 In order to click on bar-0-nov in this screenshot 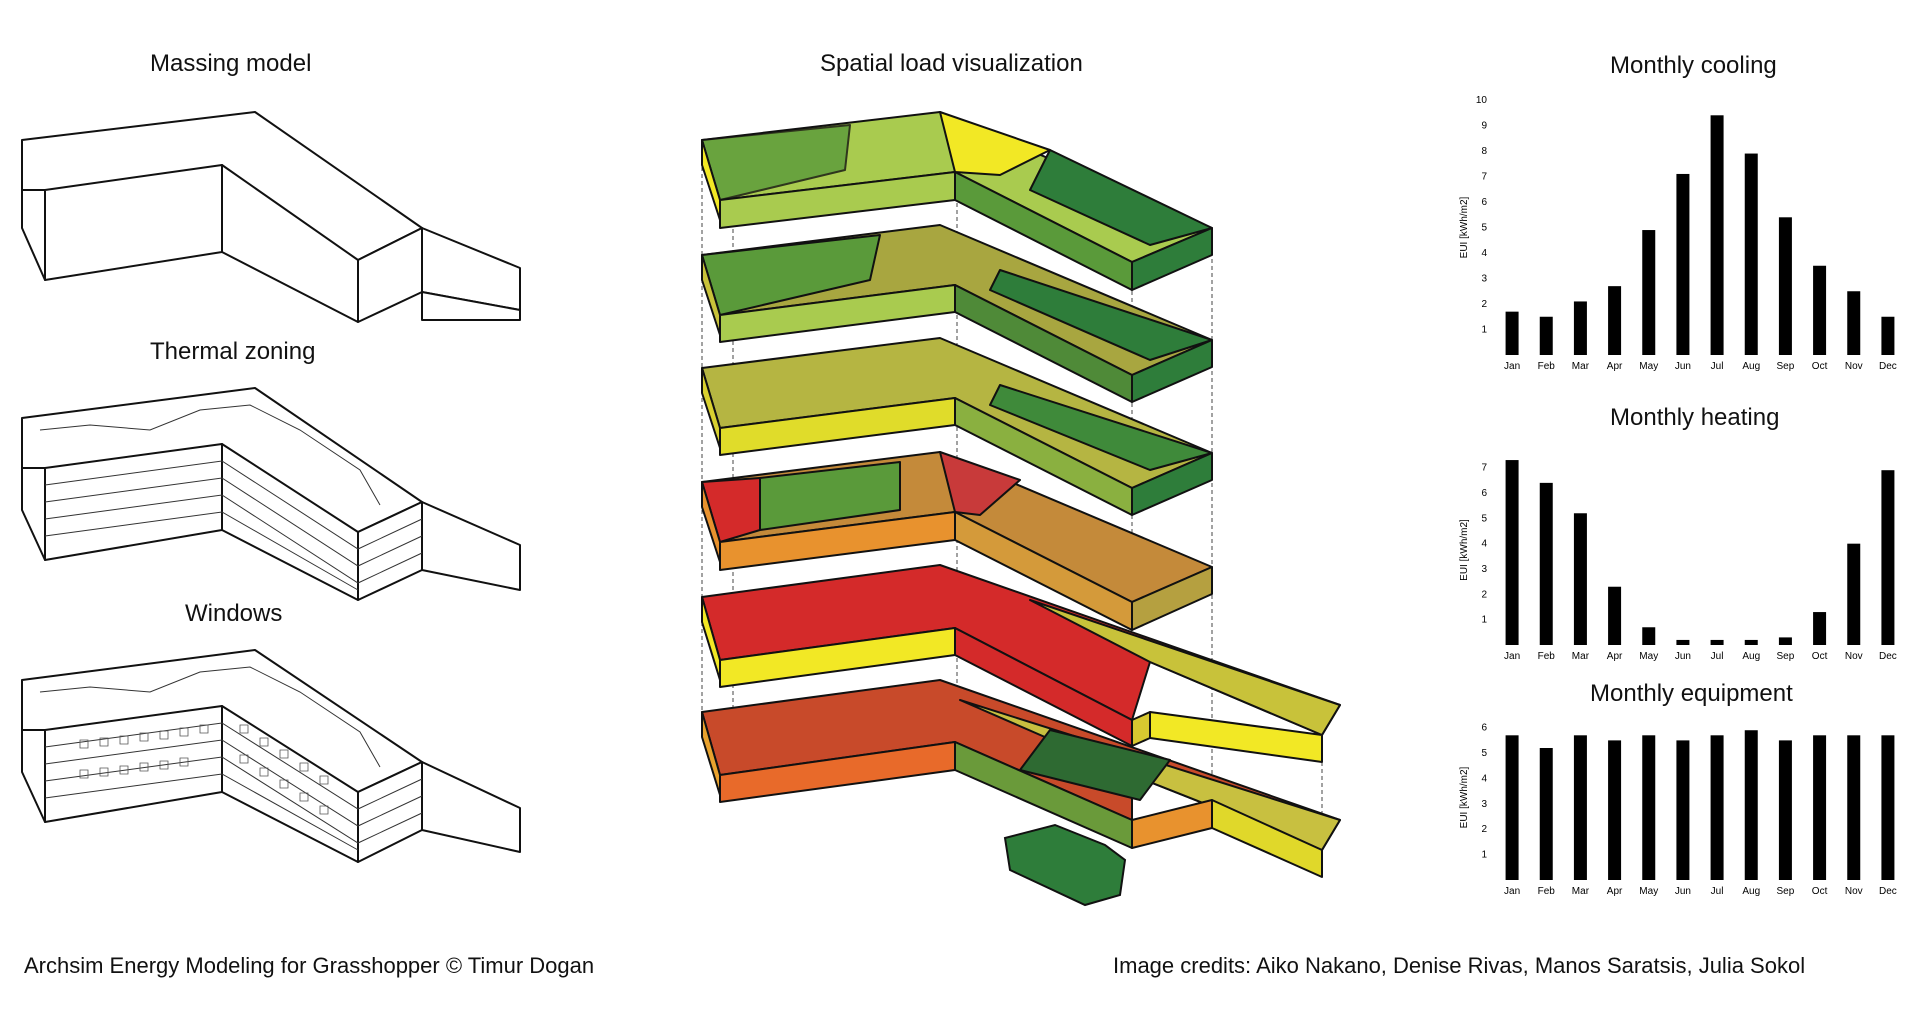, I will do `click(1854, 323)`.